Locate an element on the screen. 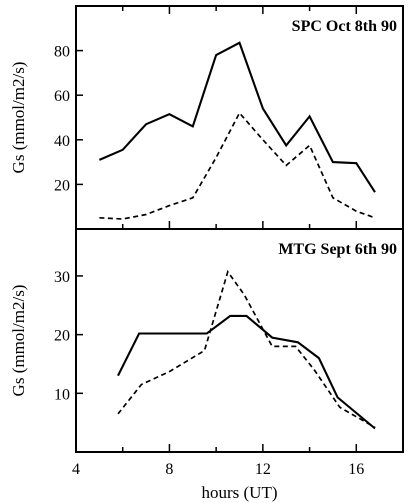 The height and width of the screenshot is (503, 418). panel-title: MTG Sept 6th 90 is located at coordinates (337, 249).